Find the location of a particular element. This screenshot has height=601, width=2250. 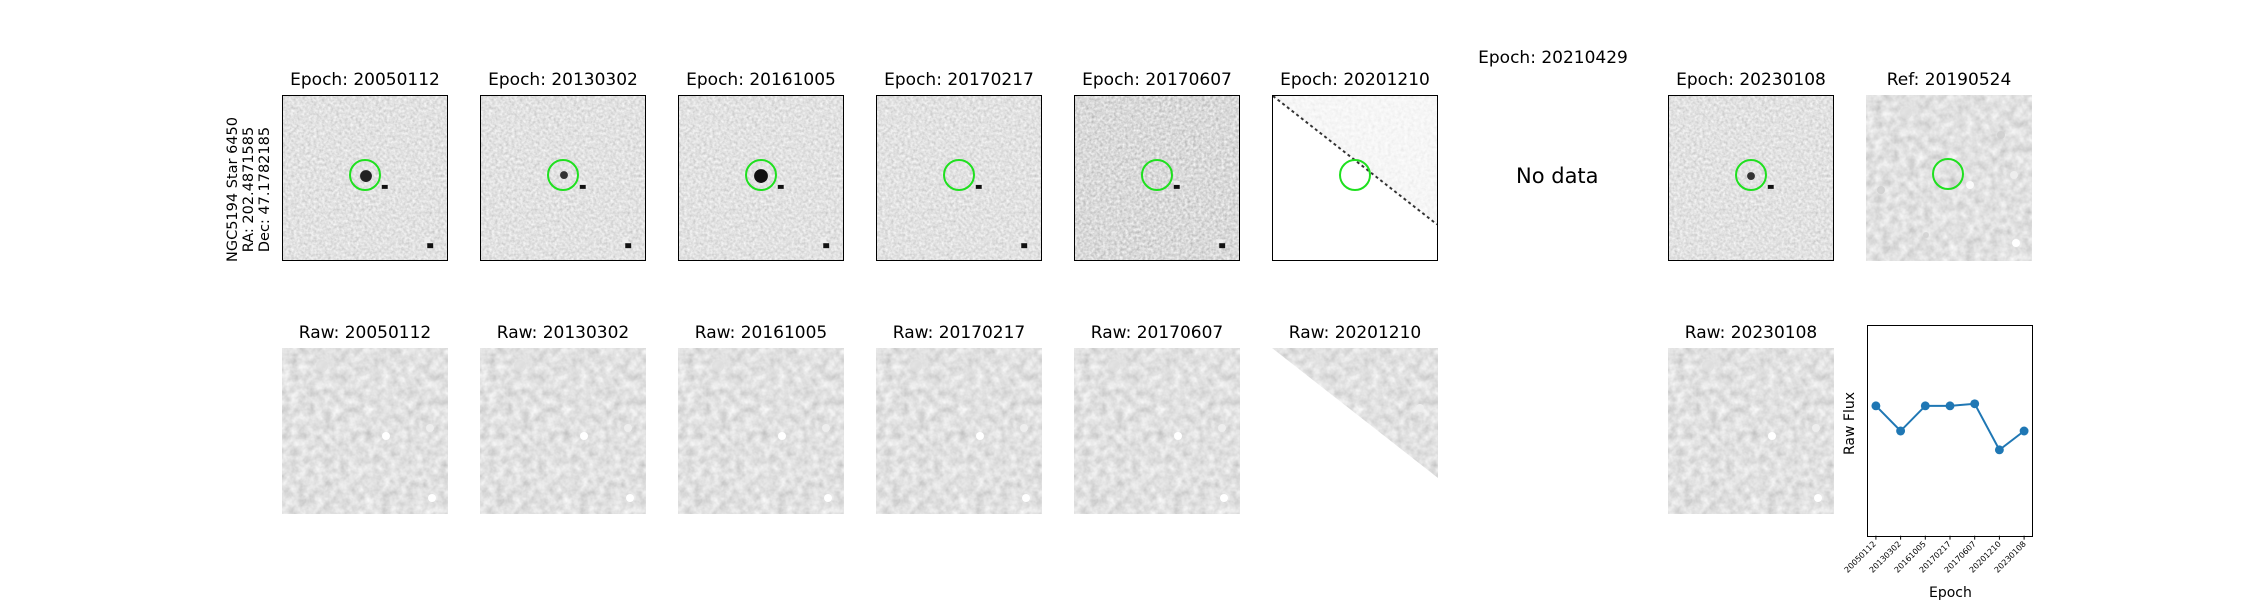

raw-title-1: Raw: 20050112 is located at coordinates (365, 333).